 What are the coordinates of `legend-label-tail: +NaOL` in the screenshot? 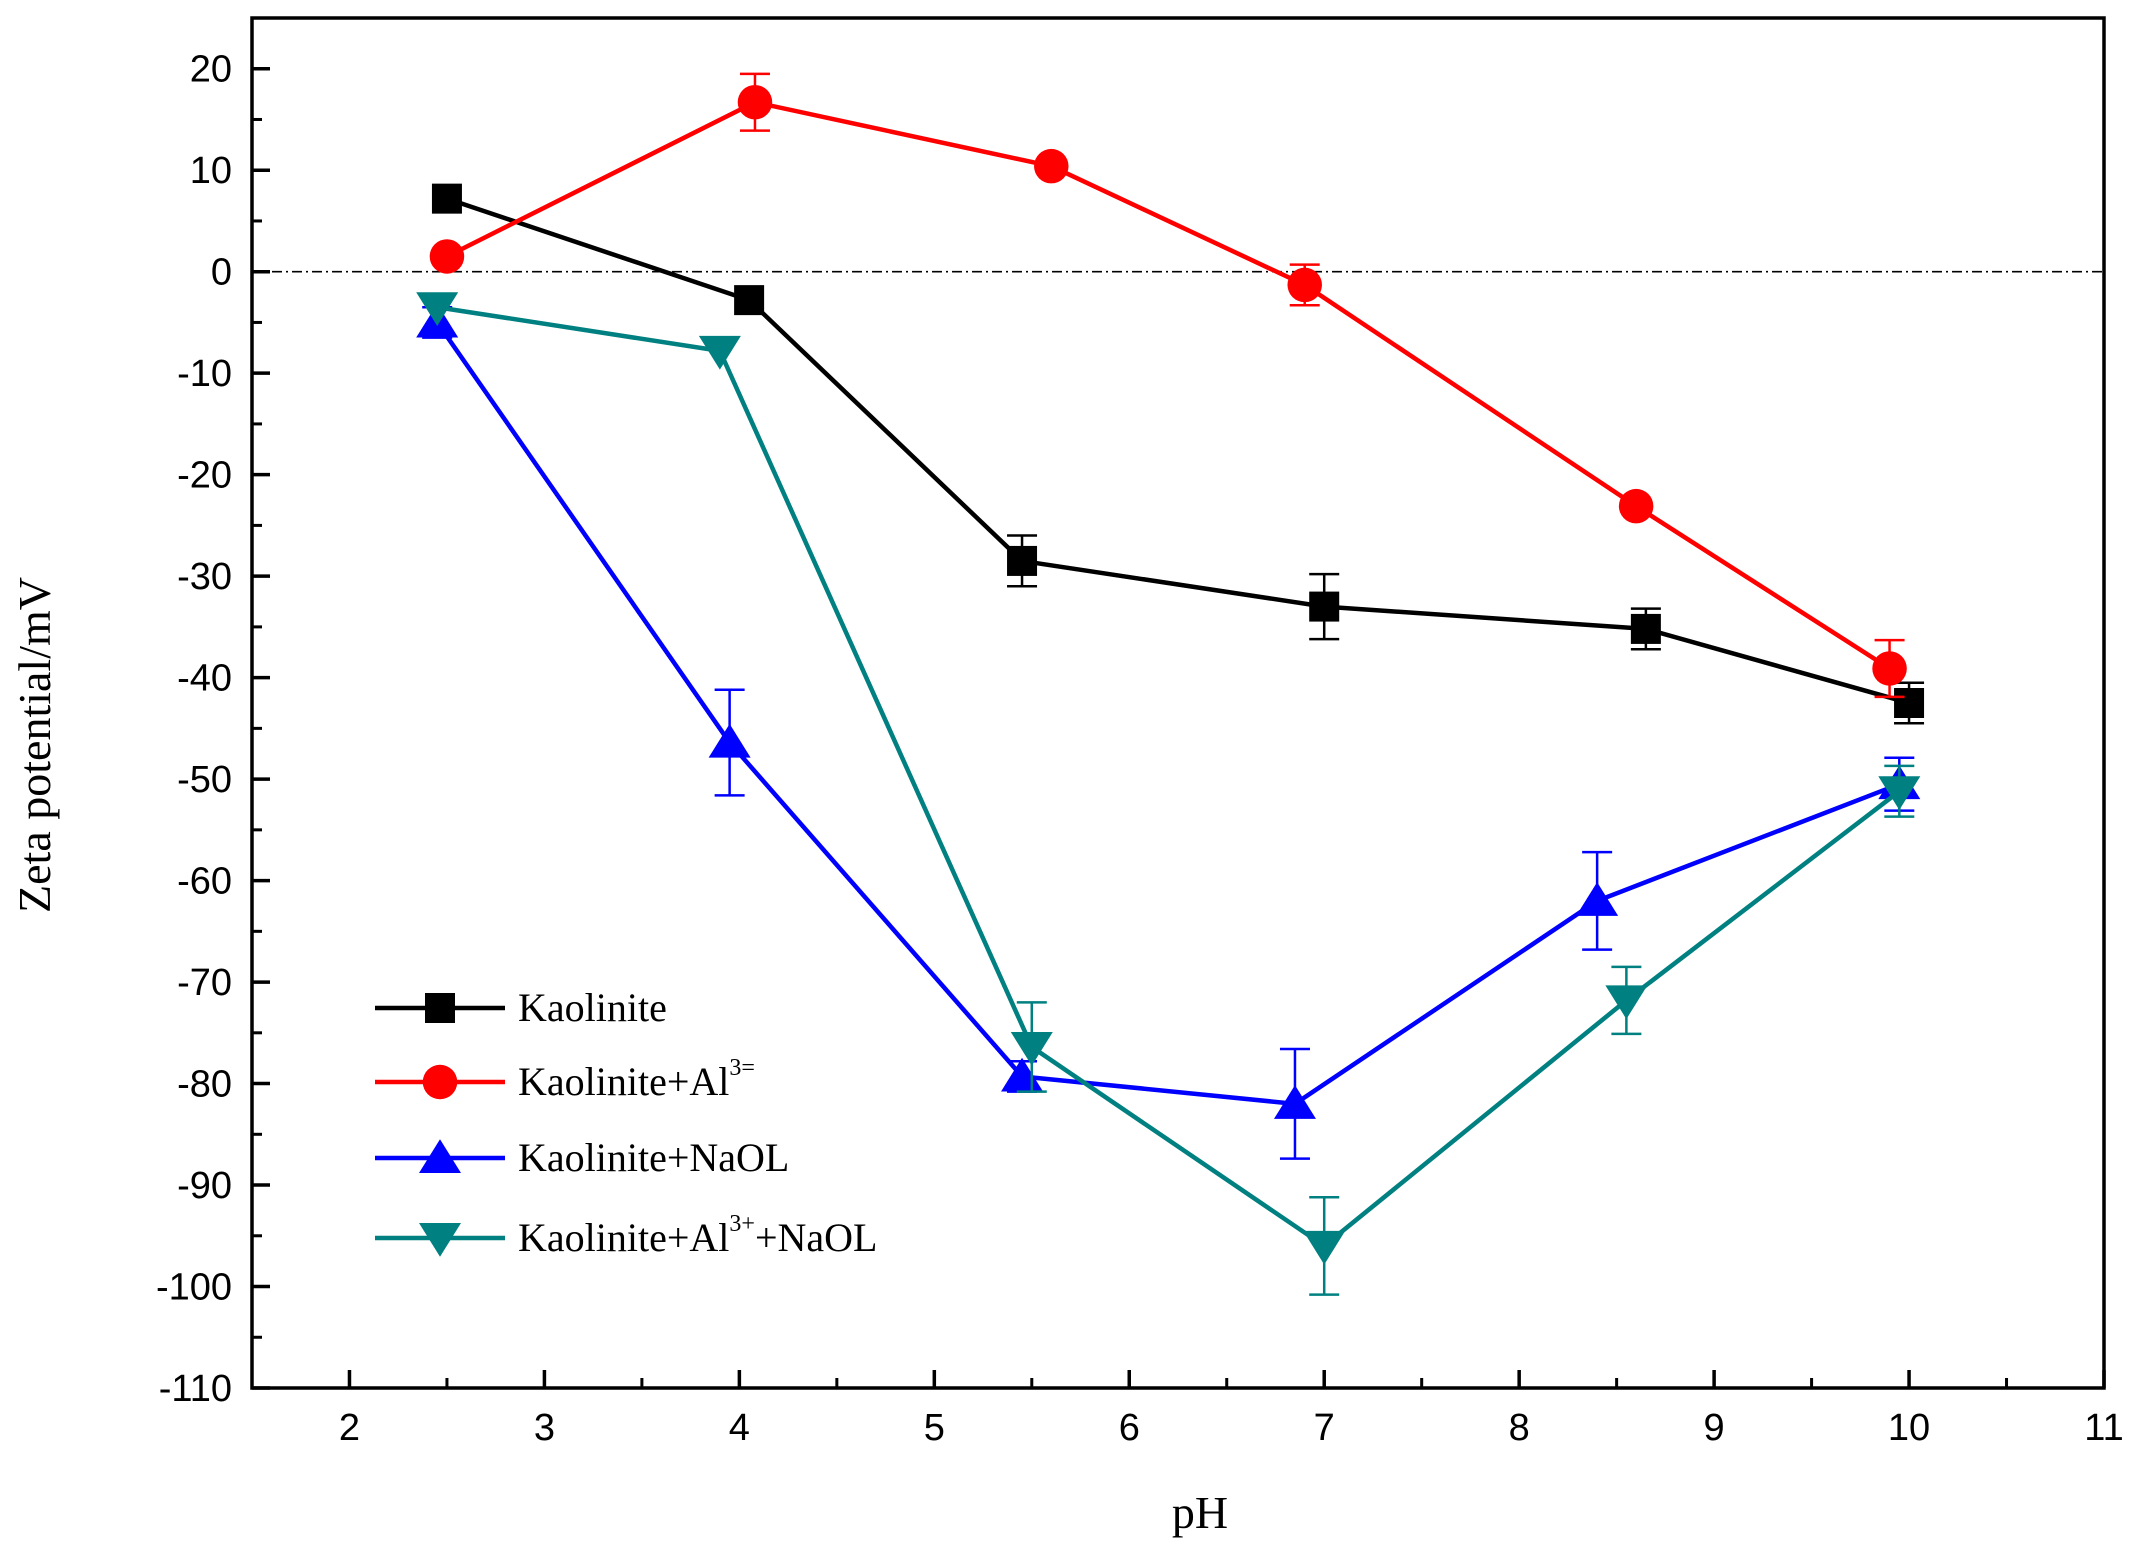 It's located at (816, 1237).